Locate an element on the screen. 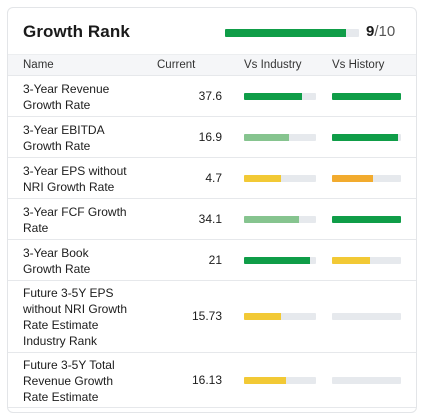  metric-name-line: Industry Rank is located at coordinates (60, 341).